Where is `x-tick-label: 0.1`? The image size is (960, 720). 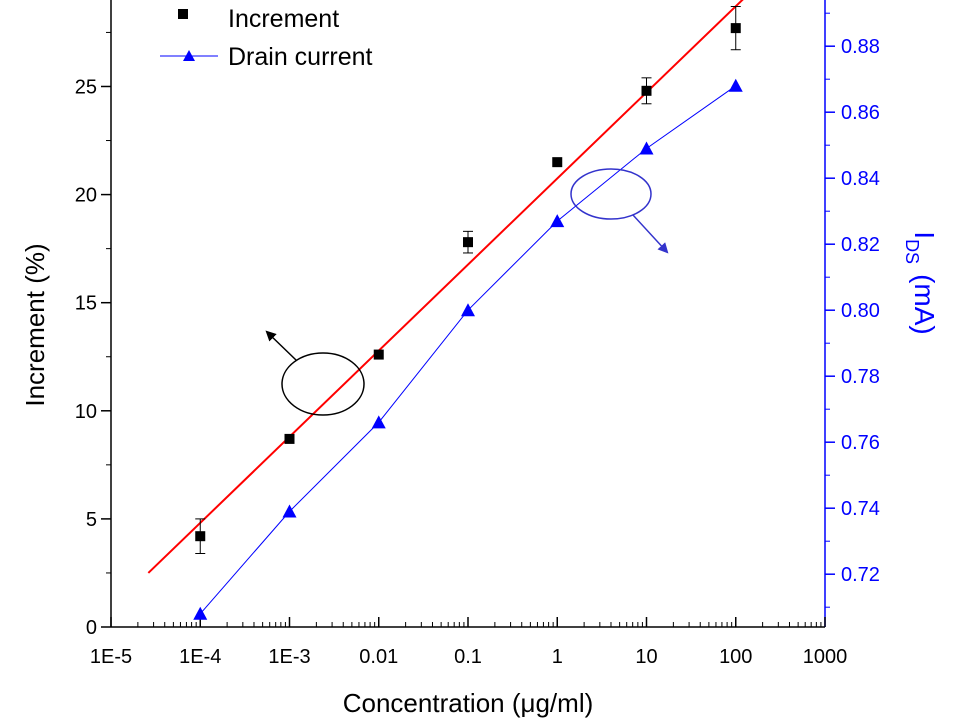 x-tick-label: 0.1 is located at coordinates (468, 657).